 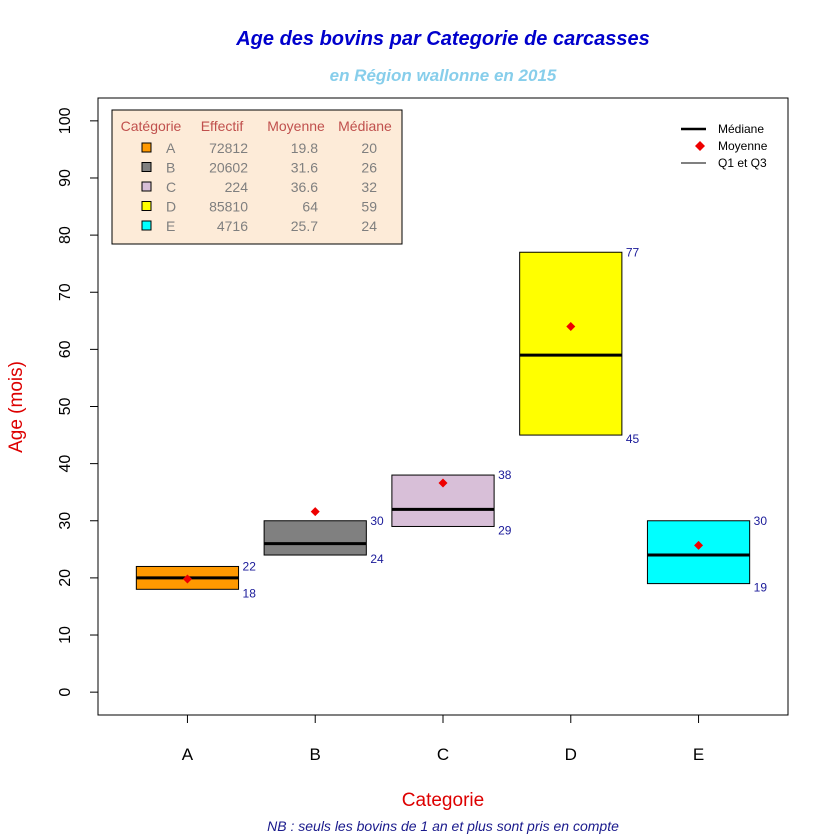 I want to click on q1-label: 45, so click(x=633, y=439).